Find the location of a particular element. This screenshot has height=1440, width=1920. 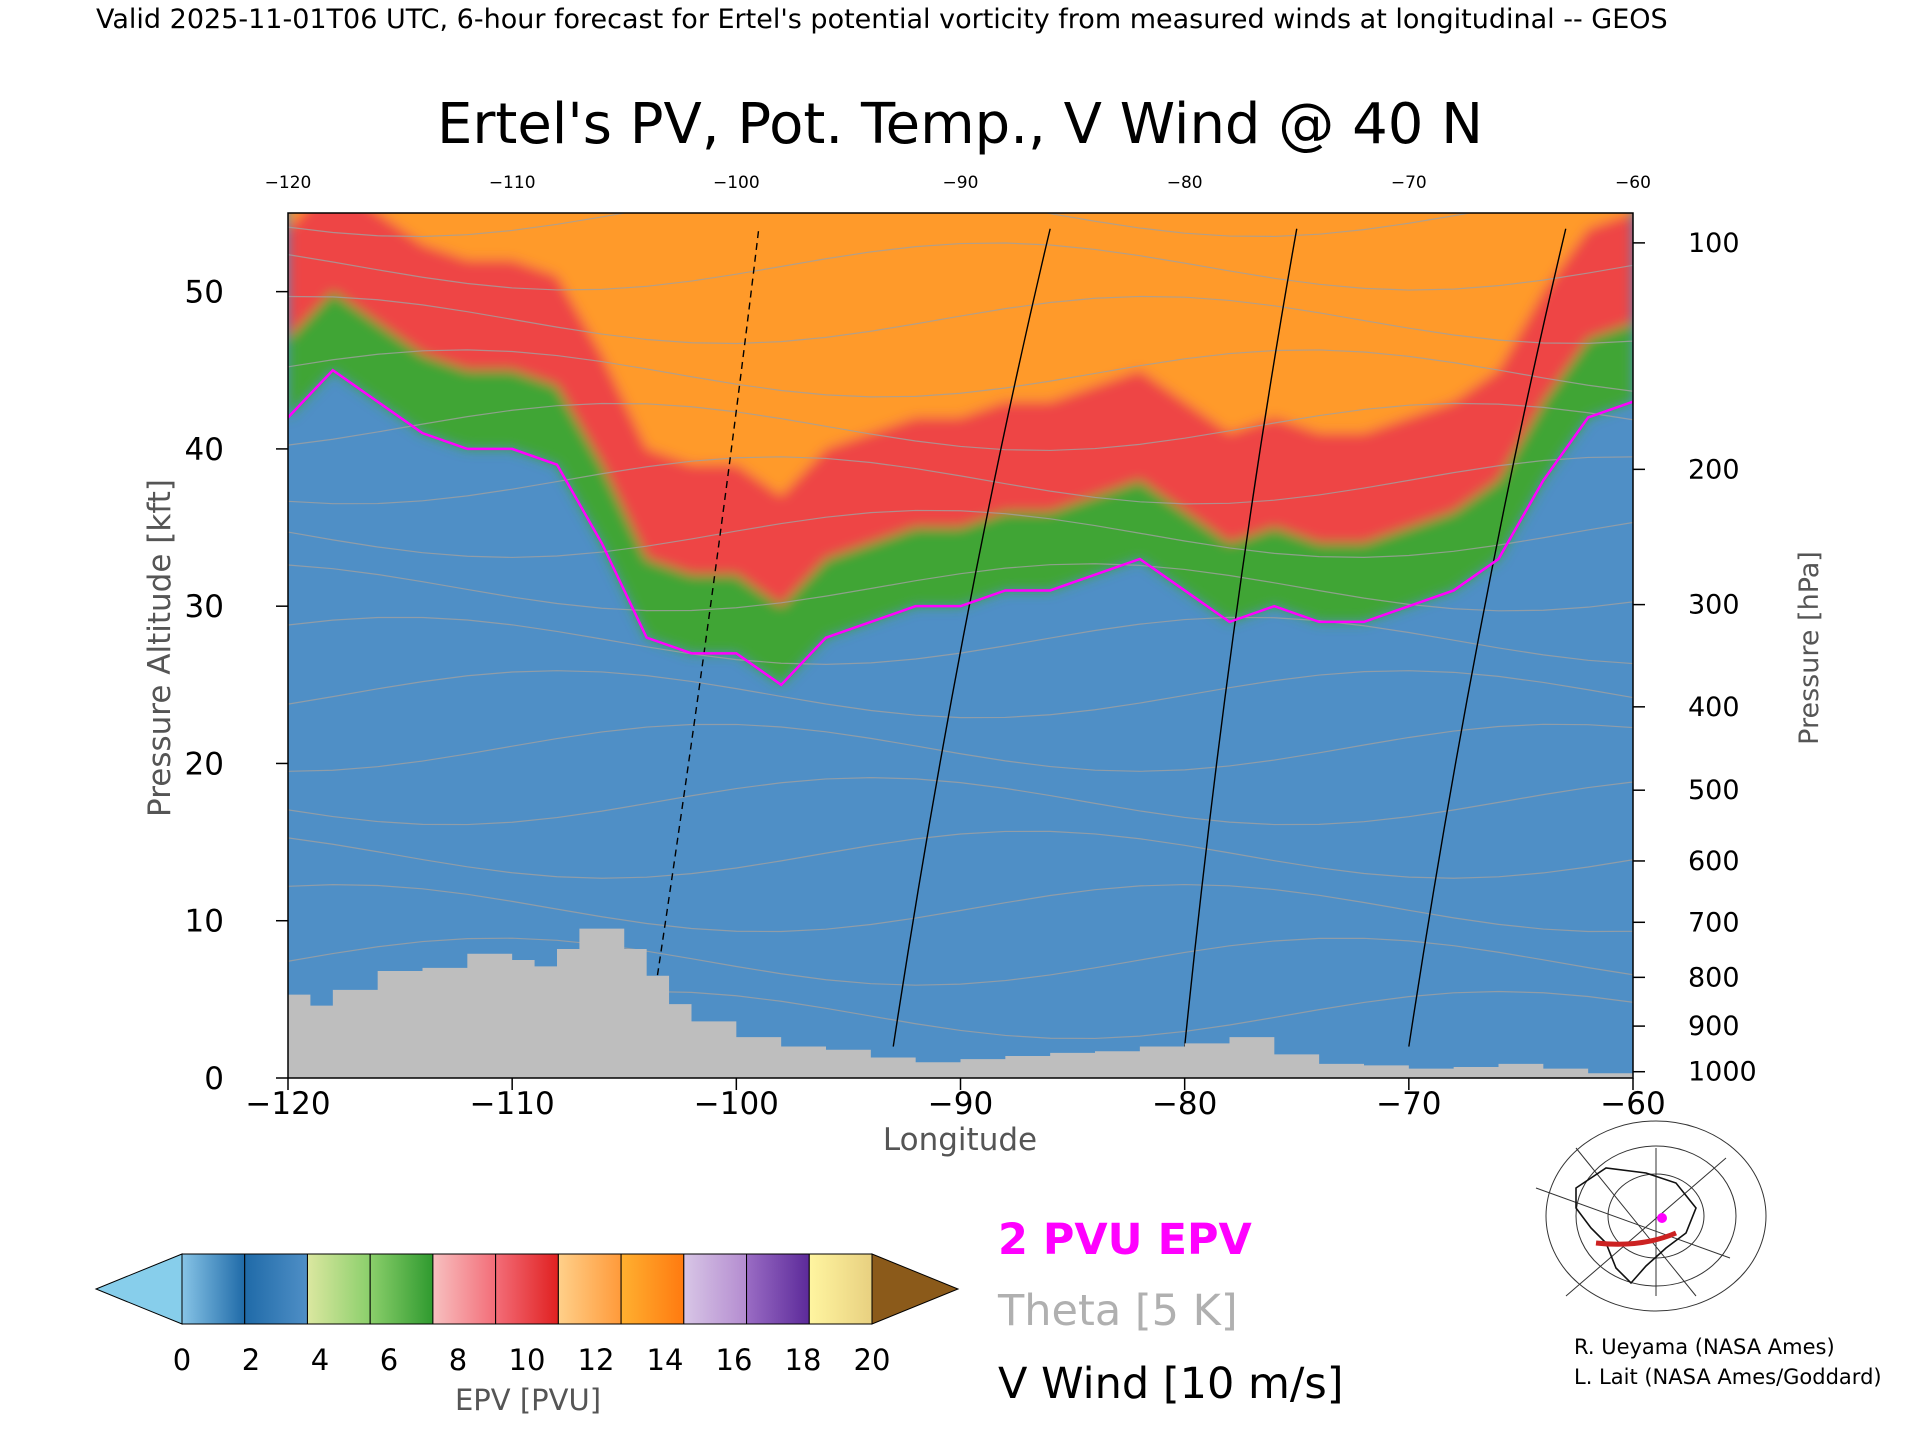

pressure-tick-label: 300 is located at coordinates (1714, 605).